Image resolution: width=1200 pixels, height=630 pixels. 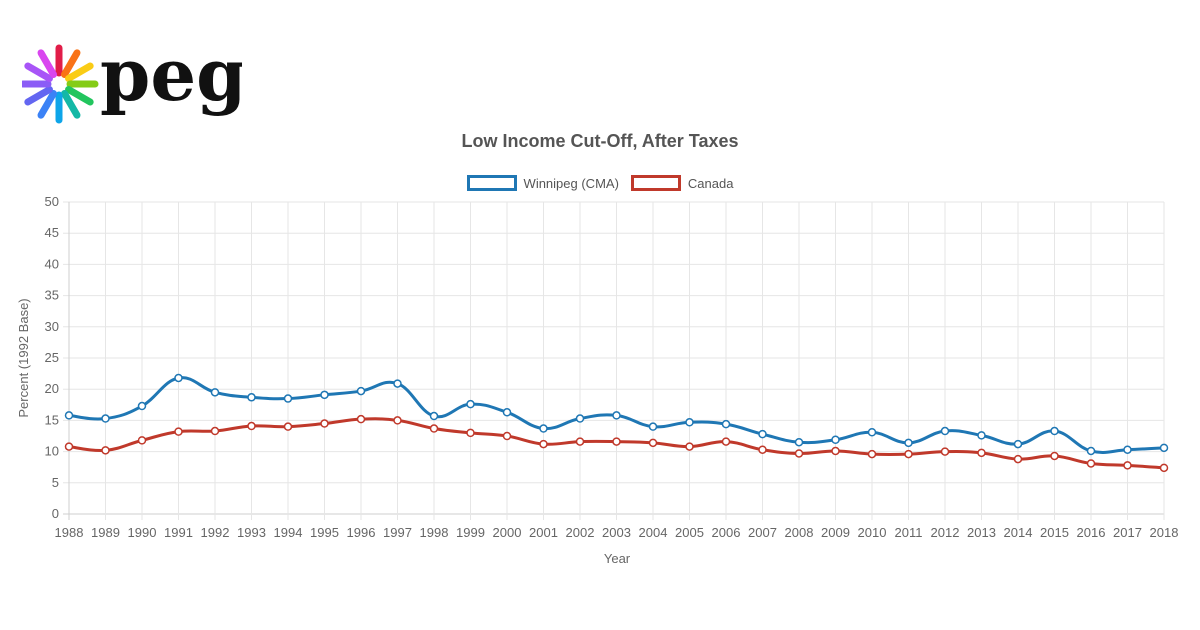 I want to click on x-tick-label: 1989, so click(x=105, y=532).